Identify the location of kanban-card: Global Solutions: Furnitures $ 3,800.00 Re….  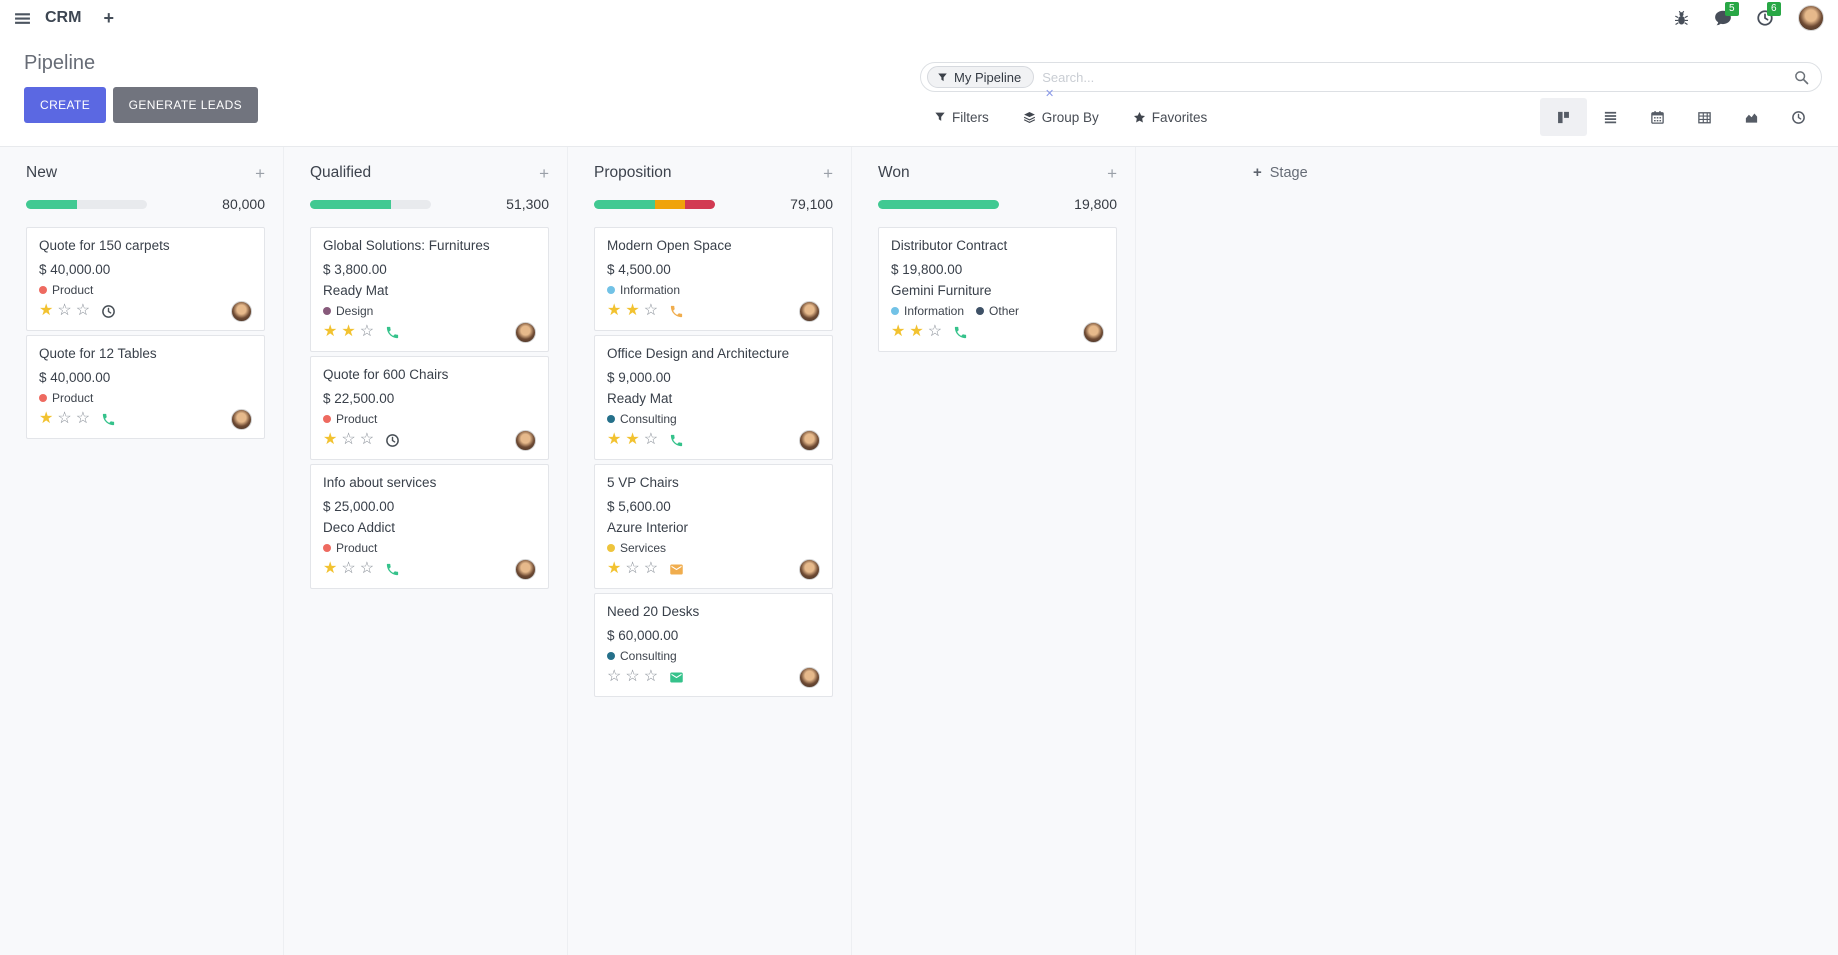
(429, 289).